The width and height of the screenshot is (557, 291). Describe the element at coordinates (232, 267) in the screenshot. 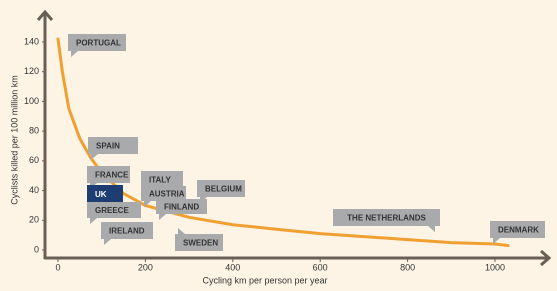

I see `x-tick-label: 400` at that location.